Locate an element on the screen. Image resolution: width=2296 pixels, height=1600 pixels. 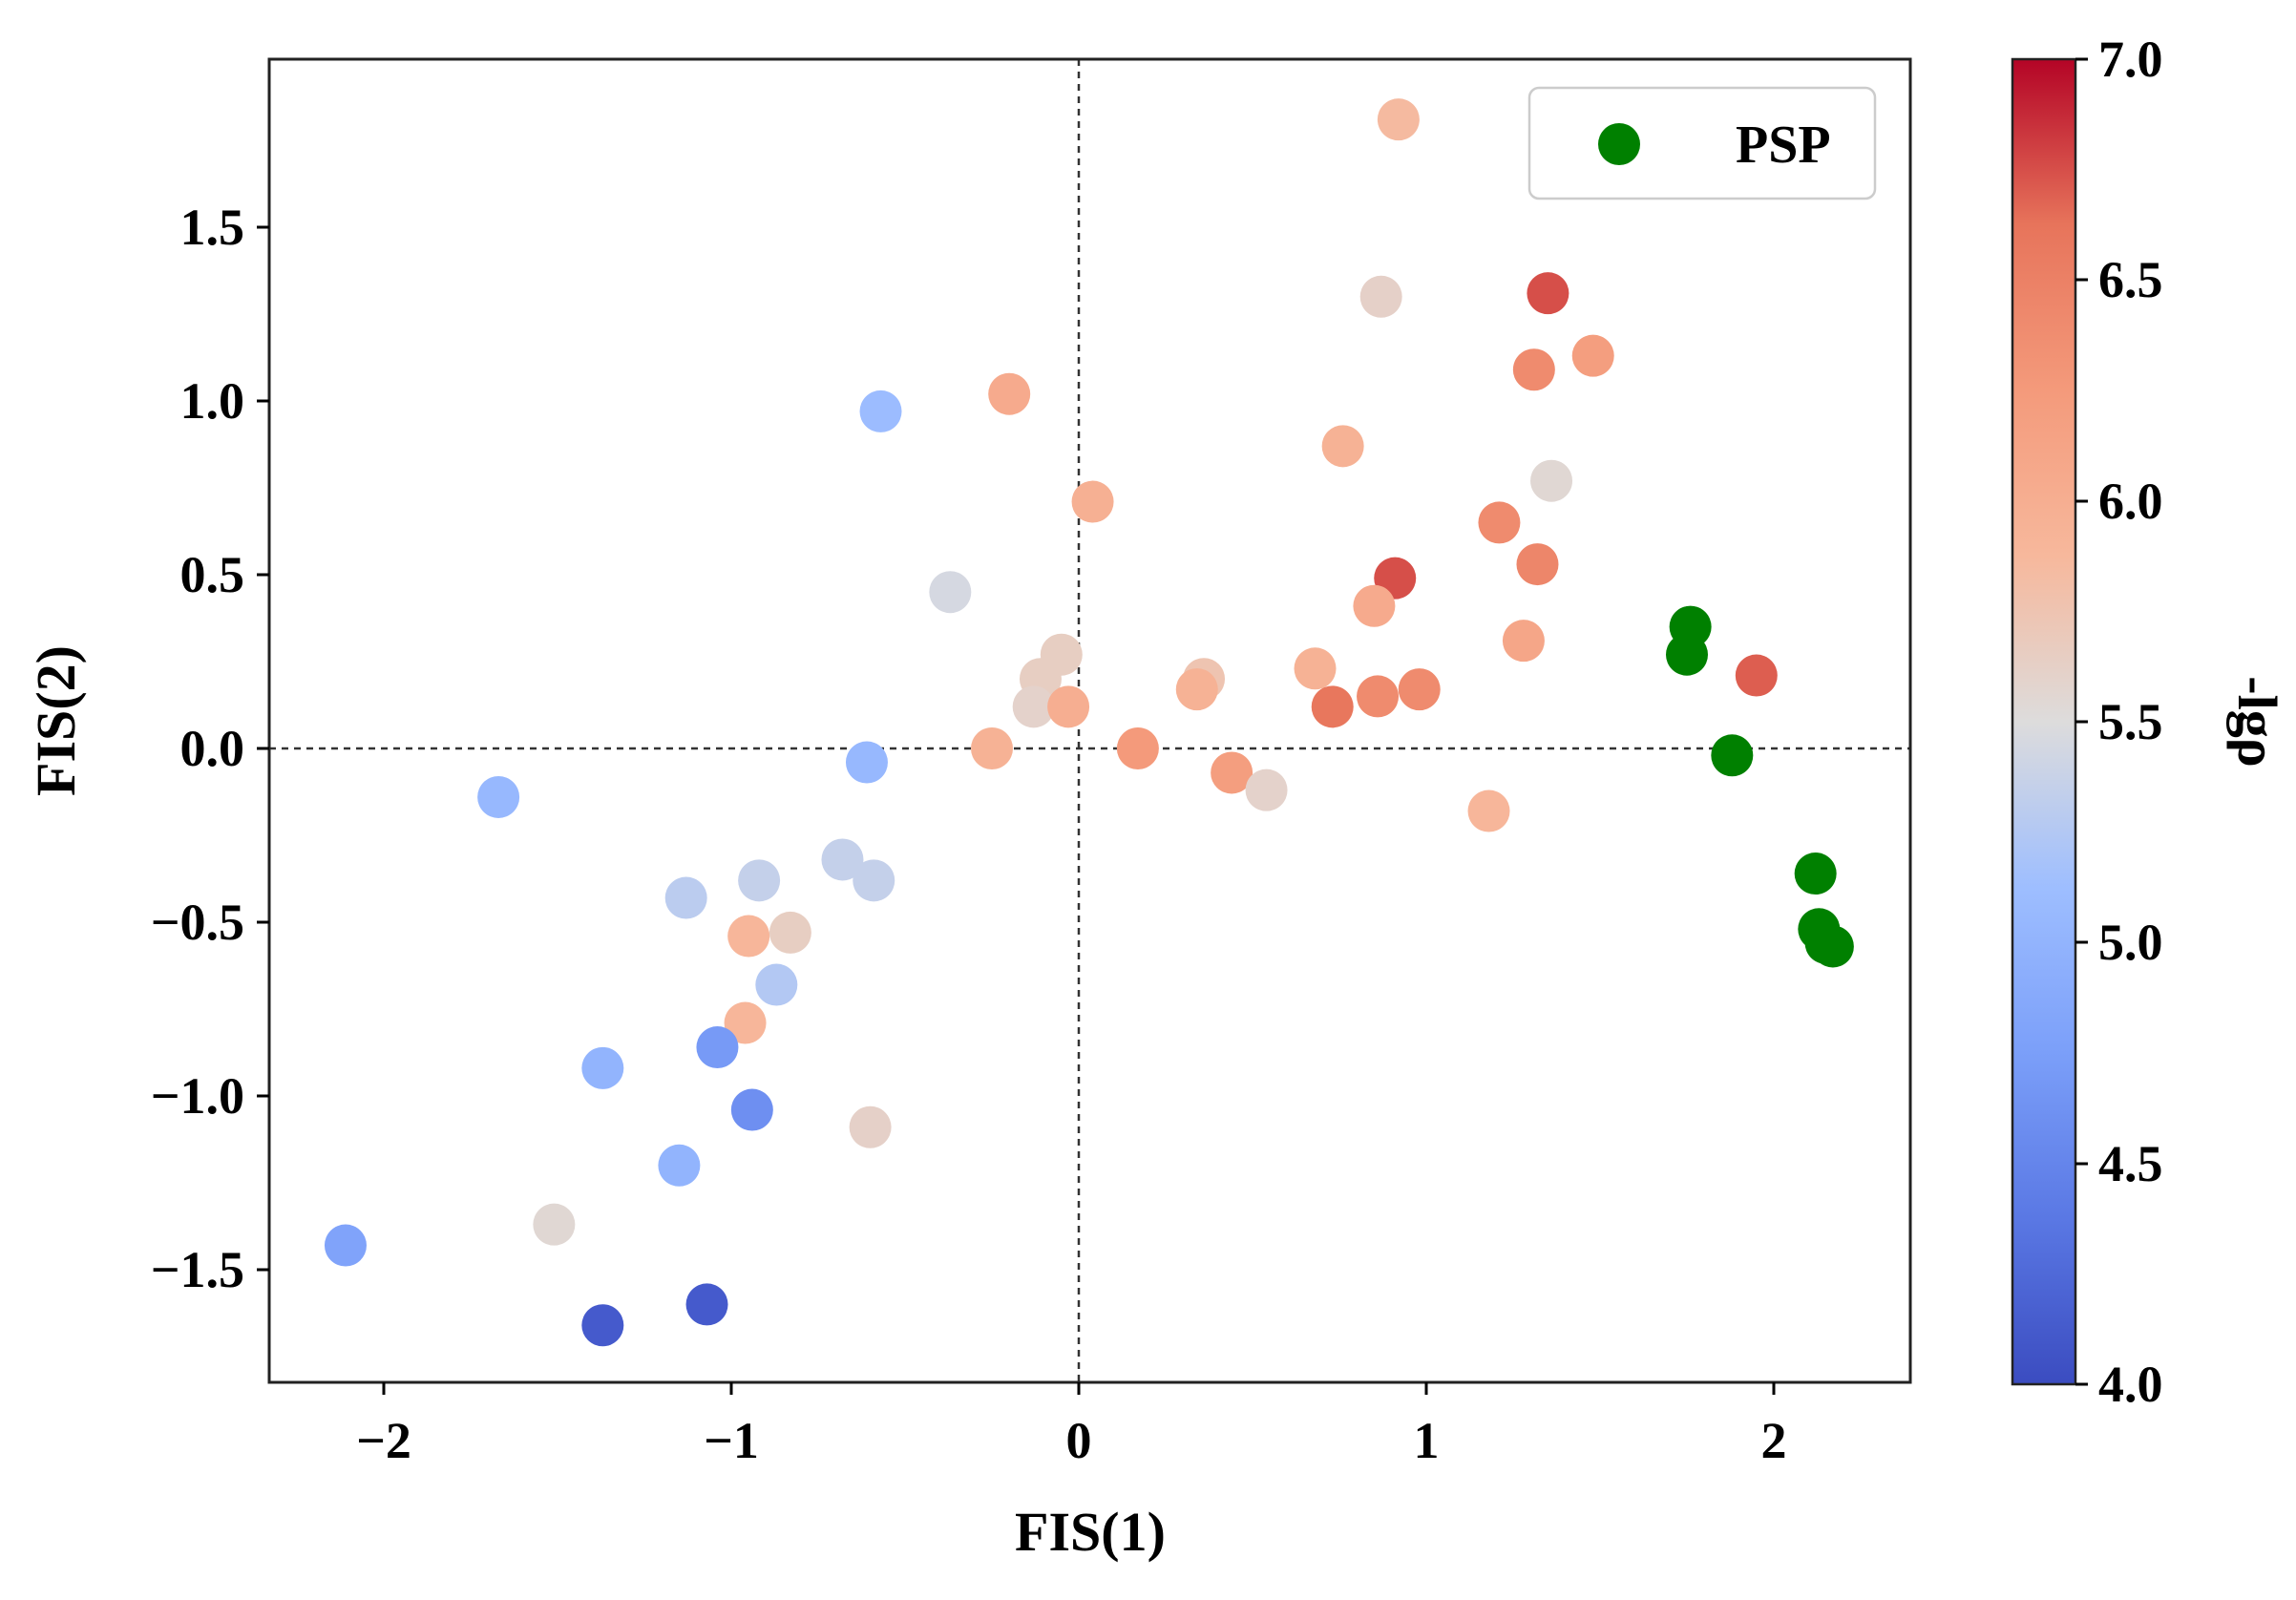
x-axis: −2 −1 0 1 2 FIS(1) is located at coordinates (1071, 1472).